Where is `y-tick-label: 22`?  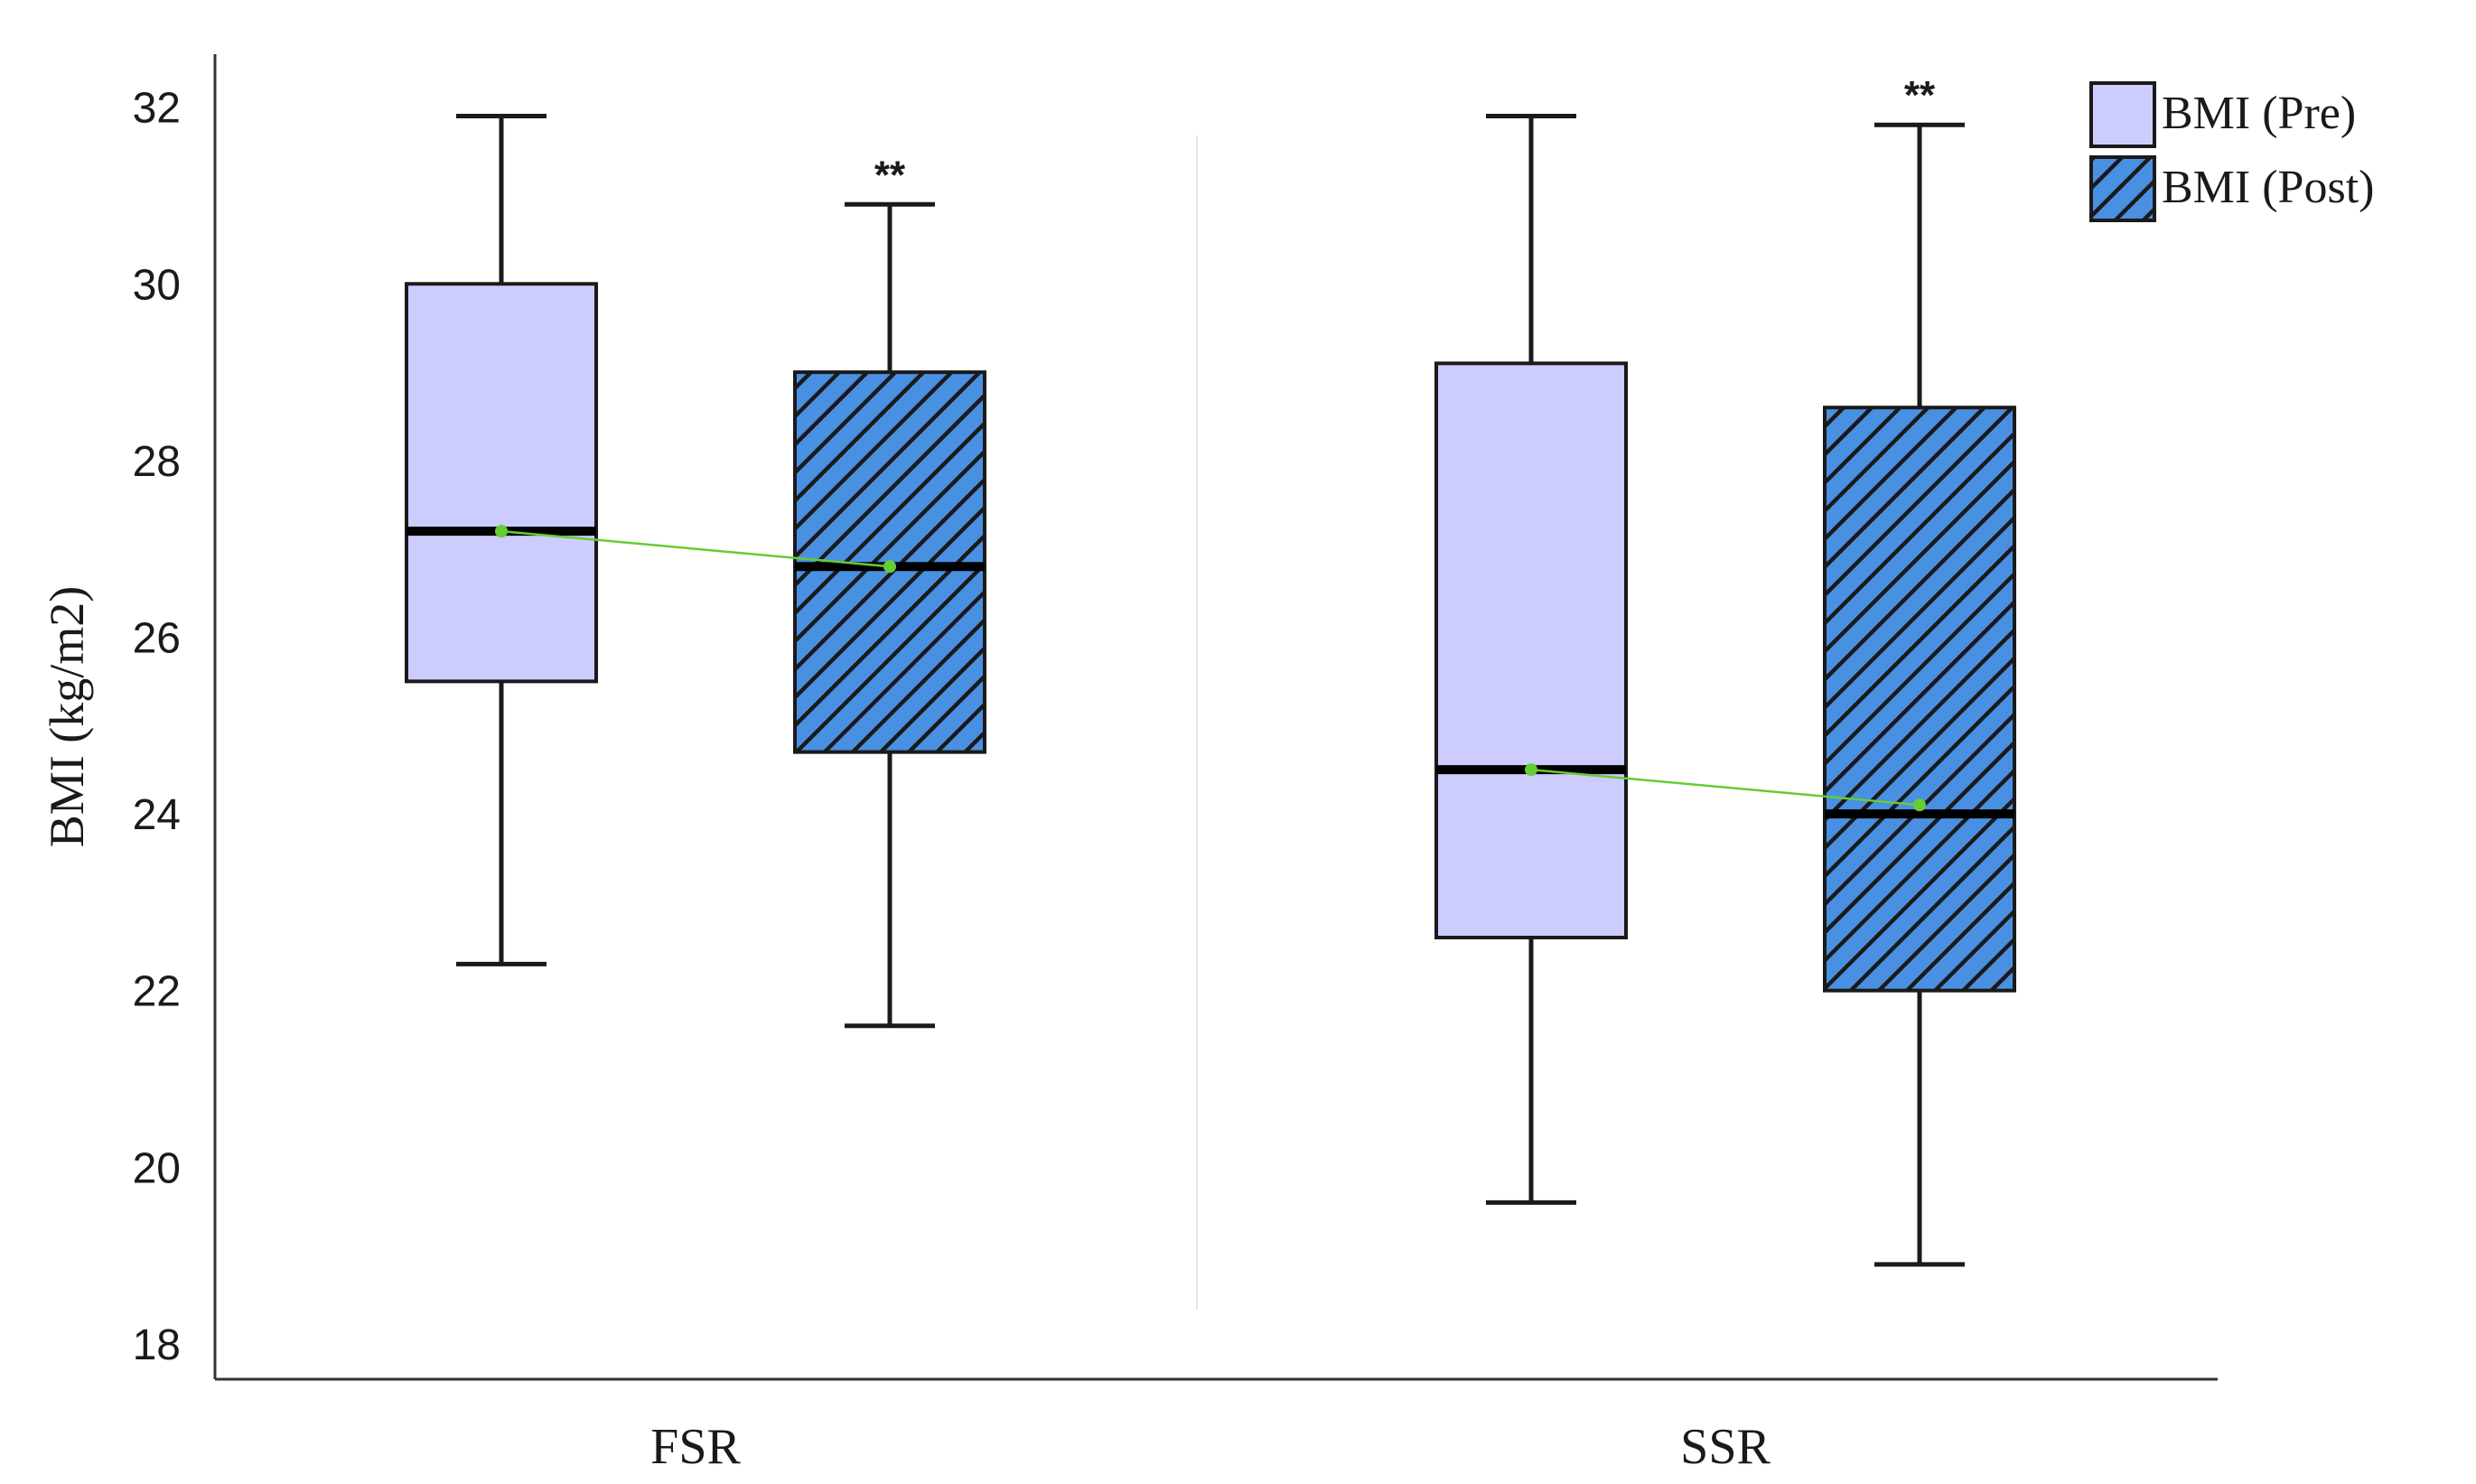
y-tick-label: 22 is located at coordinates (157, 992).